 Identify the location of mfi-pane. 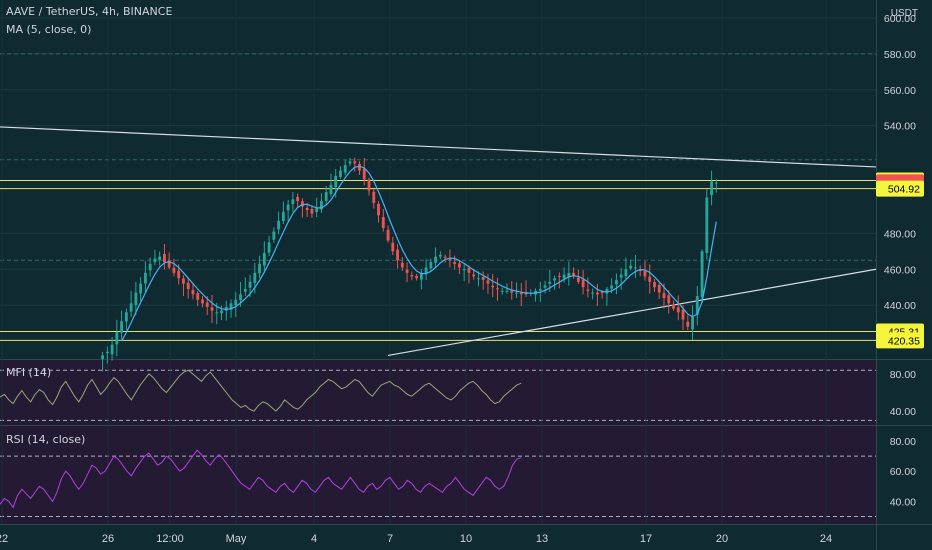
(438, 392).